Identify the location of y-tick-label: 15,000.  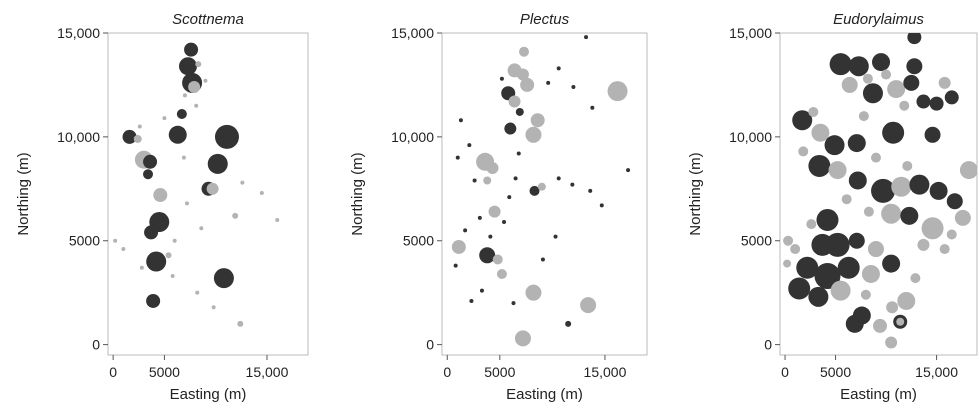
(78, 33).